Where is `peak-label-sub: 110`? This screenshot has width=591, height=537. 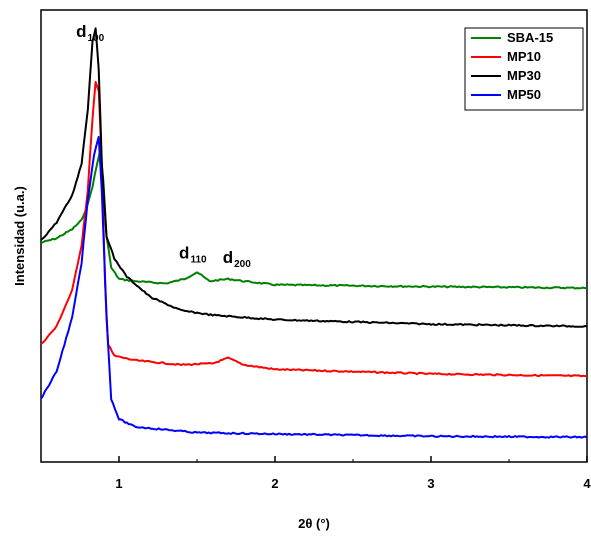
peak-label-sub: 110 is located at coordinates (198, 260).